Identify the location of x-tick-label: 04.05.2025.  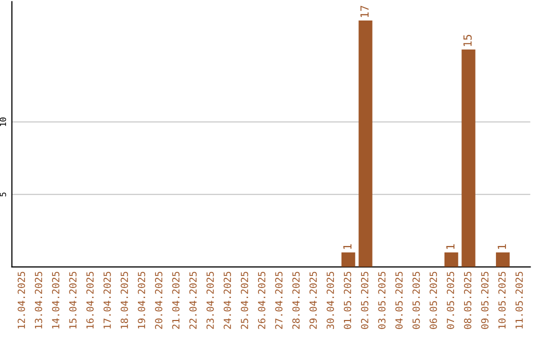
(399, 300).